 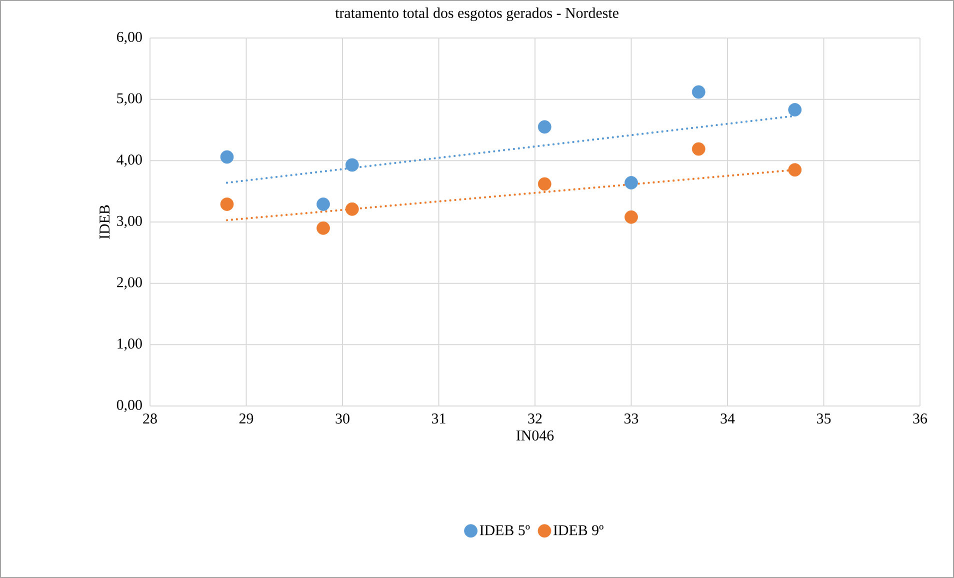 I want to click on y-tick-label: 0,00, so click(x=129, y=406).